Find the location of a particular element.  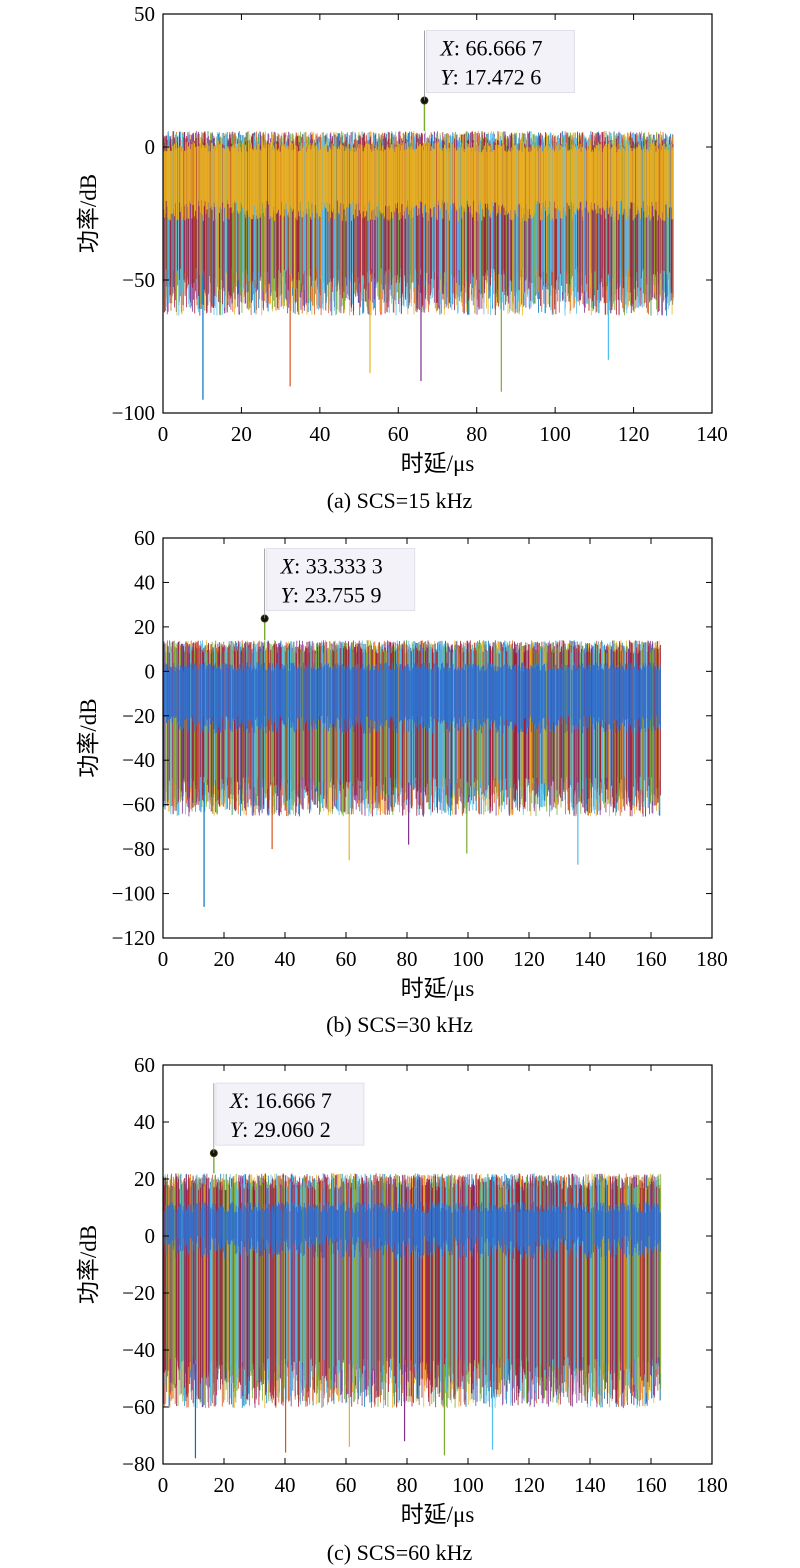

datatip-x-value: : 66.666 7 is located at coordinates (498, 48).